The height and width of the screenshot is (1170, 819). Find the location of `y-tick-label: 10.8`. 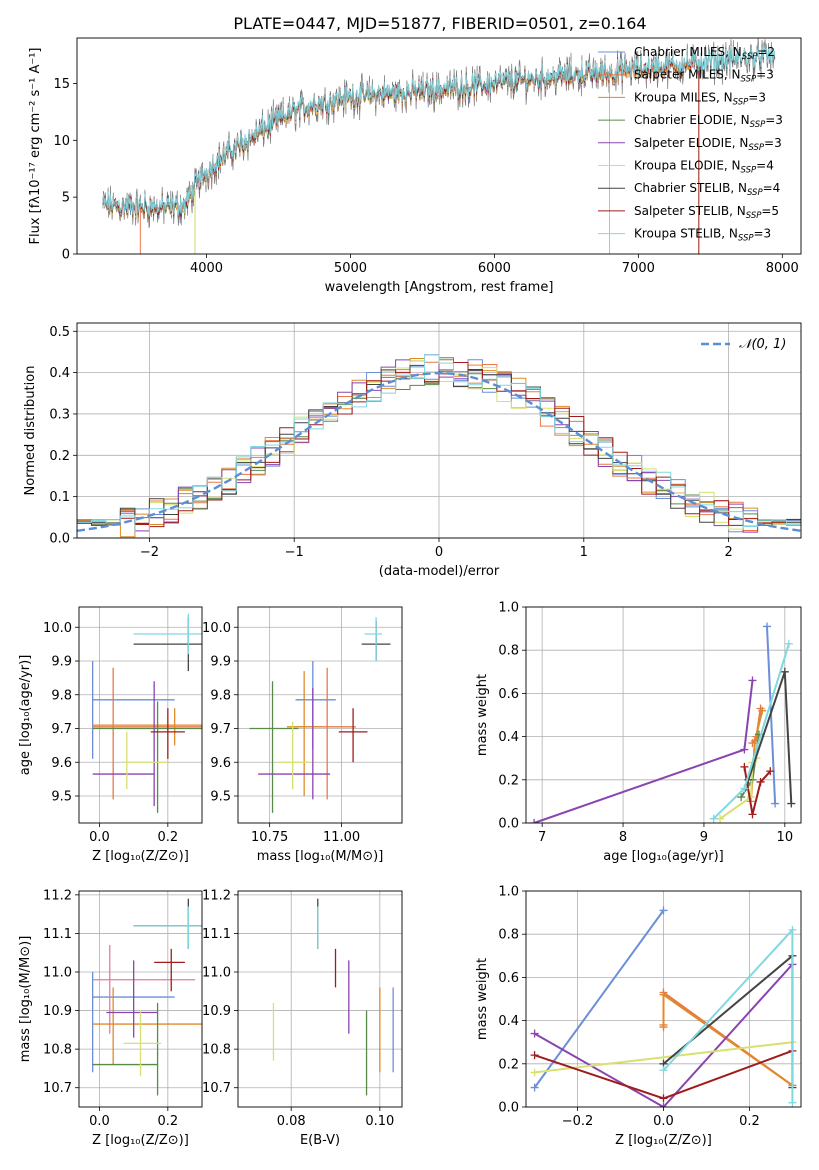

y-tick-label: 10.8 is located at coordinates (57, 1050).